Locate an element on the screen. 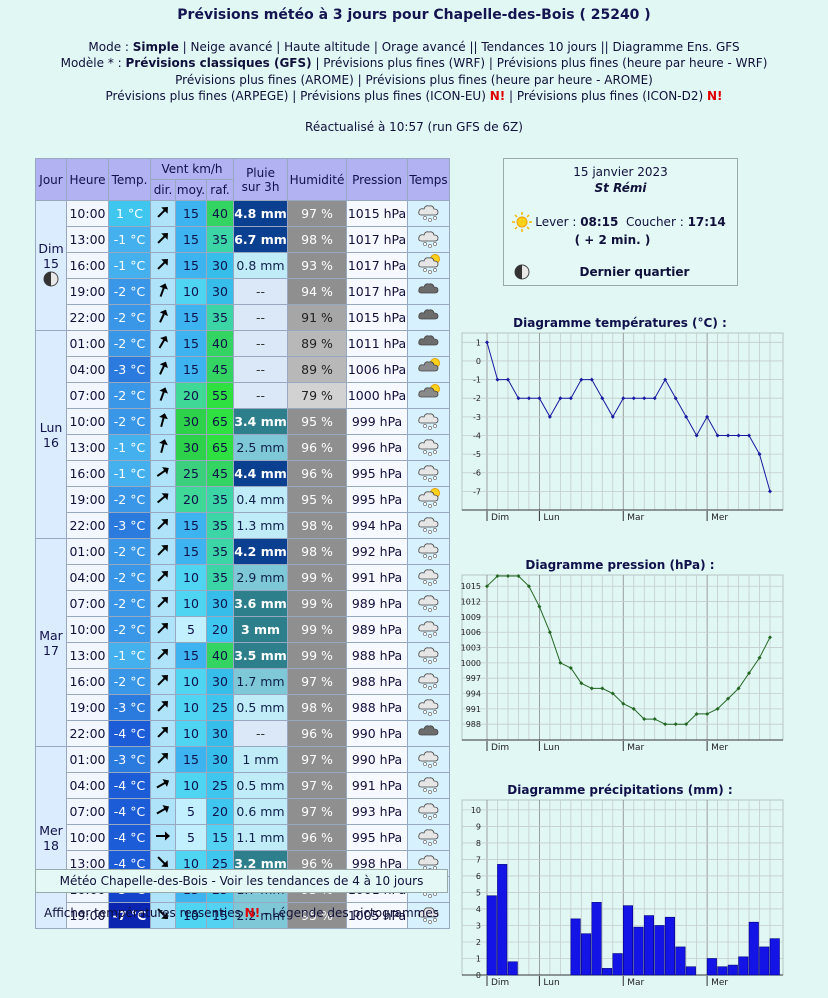 Image resolution: width=828 pixels, height=998 pixels. avg-cell: 30 is located at coordinates (191, 447).